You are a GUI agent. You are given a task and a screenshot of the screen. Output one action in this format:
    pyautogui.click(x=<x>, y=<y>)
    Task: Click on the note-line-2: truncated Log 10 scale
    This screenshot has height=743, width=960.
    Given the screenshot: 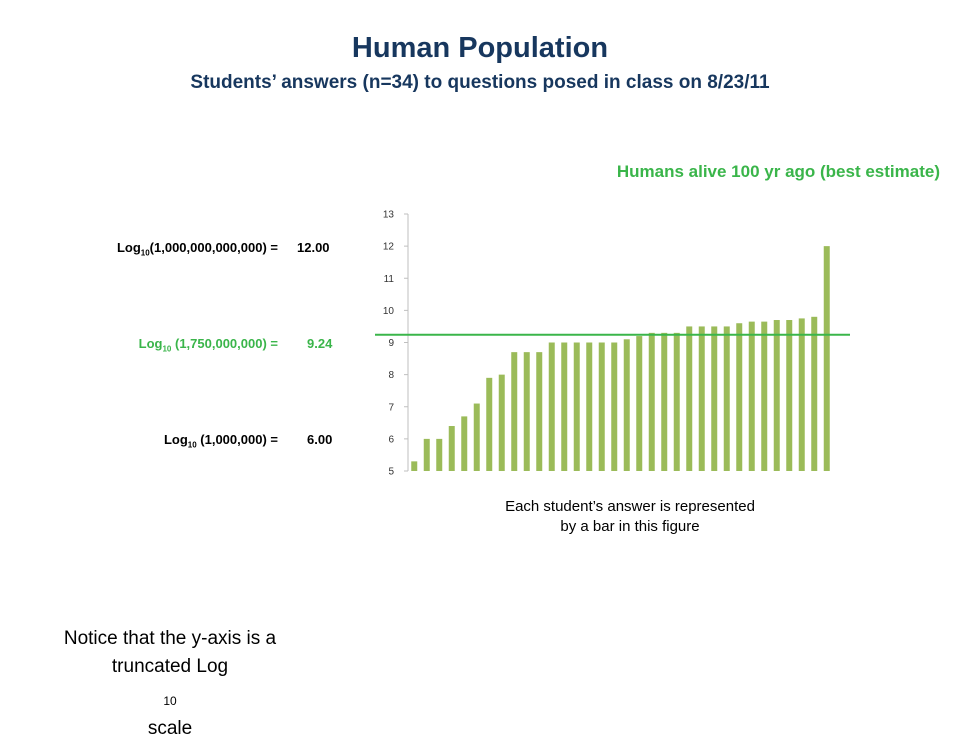 What is the action you would take?
    pyautogui.click(x=170, y=698)
    